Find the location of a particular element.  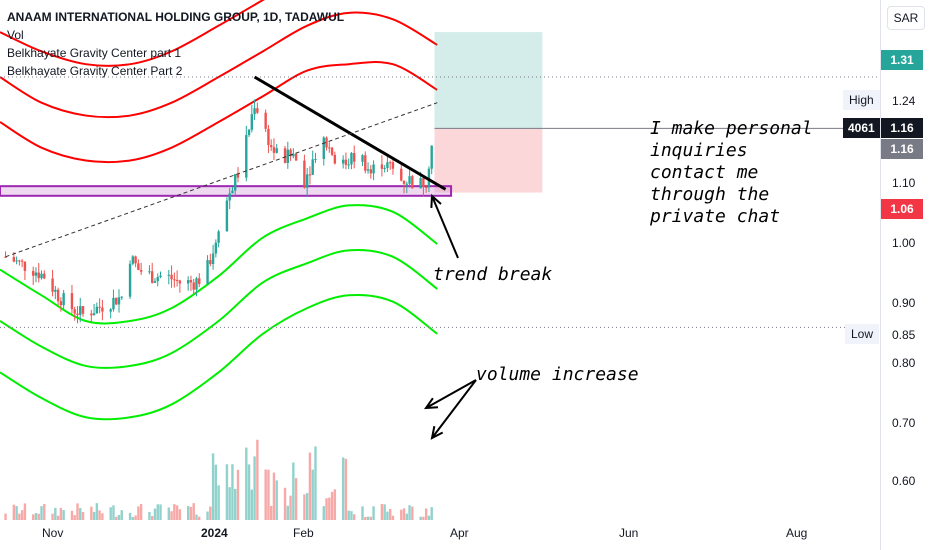

price-tick: 0.80 is located at coordinates (904, 363).